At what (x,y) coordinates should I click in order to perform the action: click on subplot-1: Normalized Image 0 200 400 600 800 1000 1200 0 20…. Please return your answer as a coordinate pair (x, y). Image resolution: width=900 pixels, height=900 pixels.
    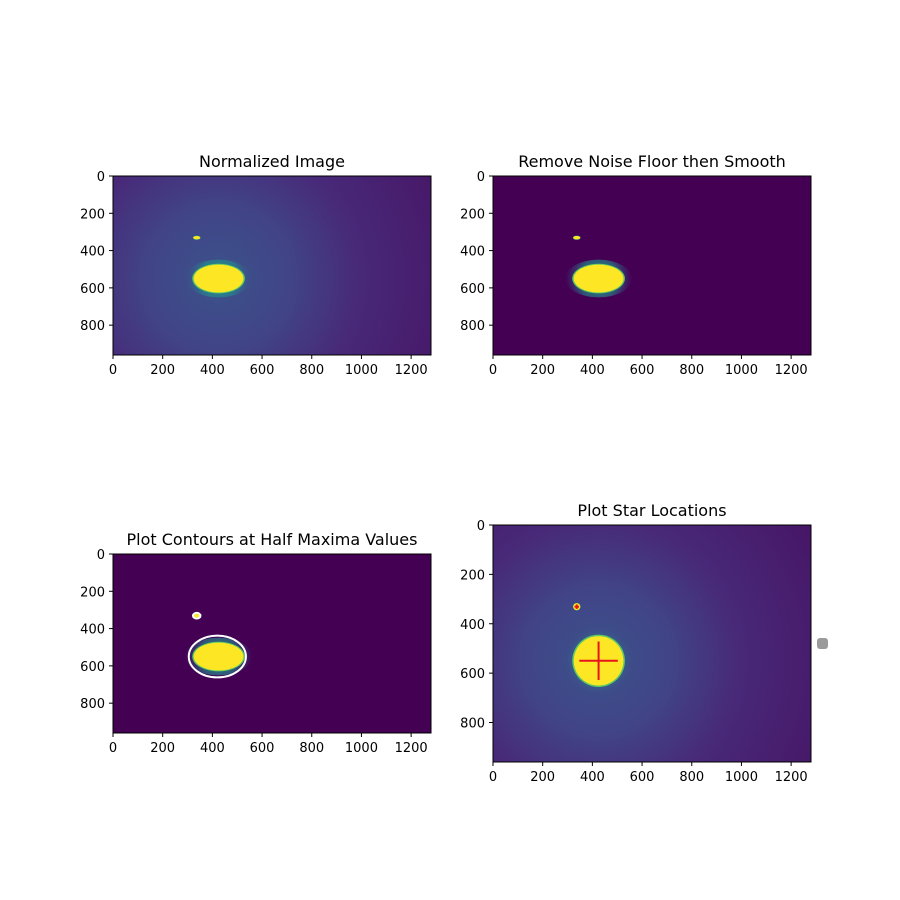
    Looking at the image, I should click on (256, 265).